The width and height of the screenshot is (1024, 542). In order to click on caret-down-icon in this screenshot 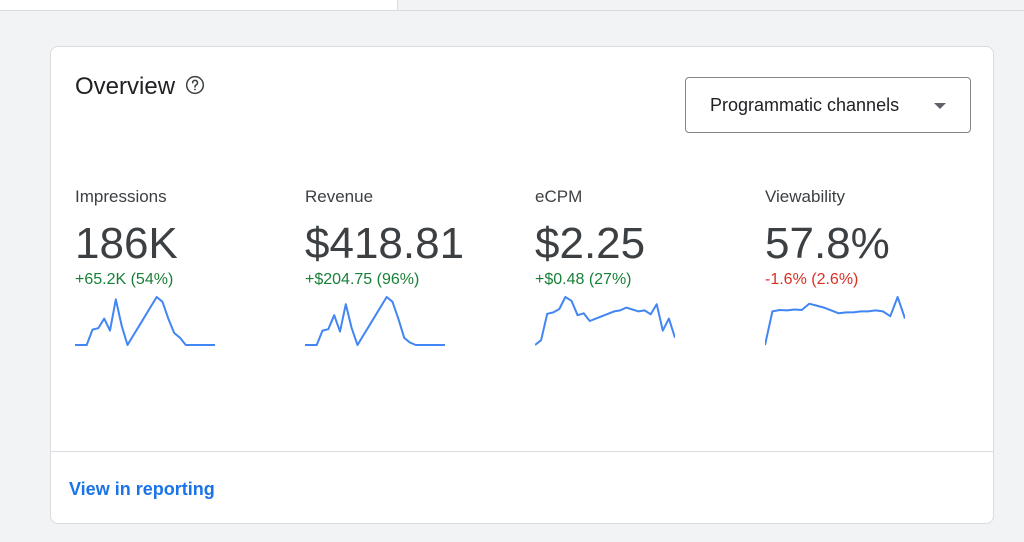, I will do `click(940, 106)`.